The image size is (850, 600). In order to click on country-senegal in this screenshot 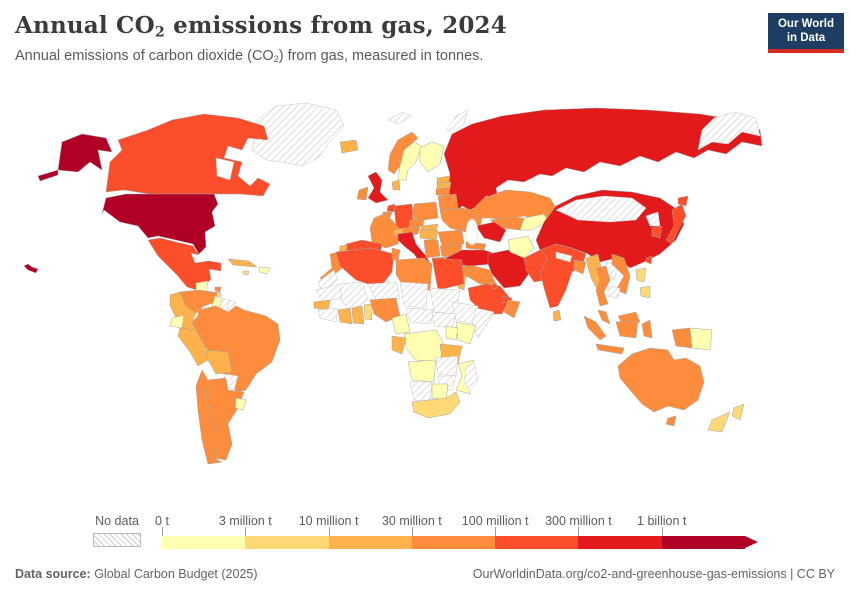, I will do `click(322, 305)`.